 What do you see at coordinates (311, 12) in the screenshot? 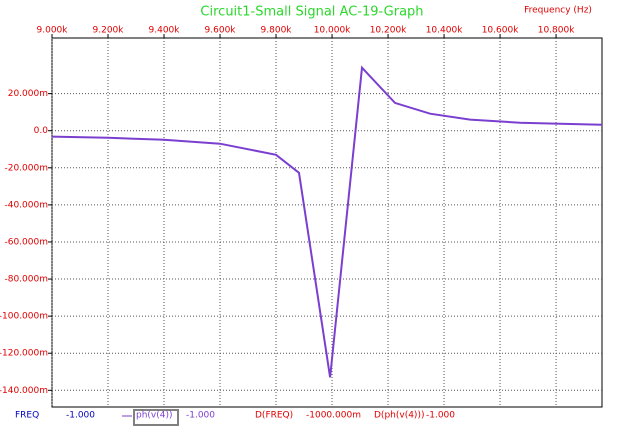
I see `chart-title: Circuit1-Small Signal AC-19-Graph` at bounding box center [311, 12].